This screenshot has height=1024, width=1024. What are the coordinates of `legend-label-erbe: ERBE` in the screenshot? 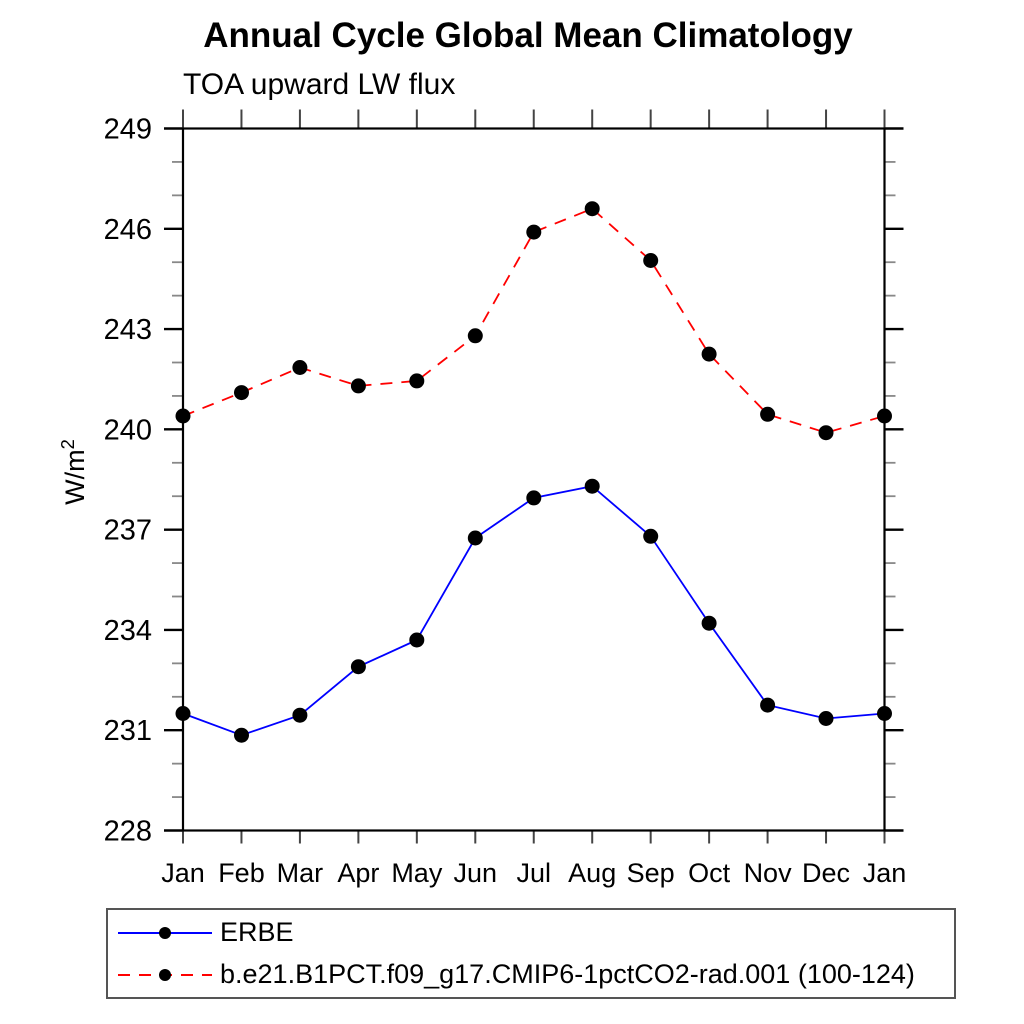 It's located at (257, 932).